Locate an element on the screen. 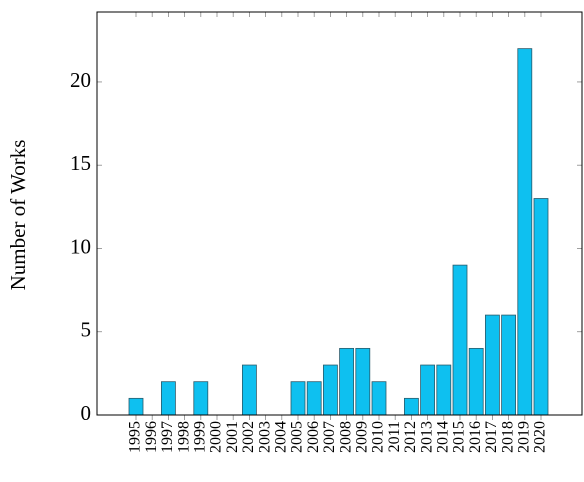  x-tick-label: 2013 is located at coordinates (426, 437).